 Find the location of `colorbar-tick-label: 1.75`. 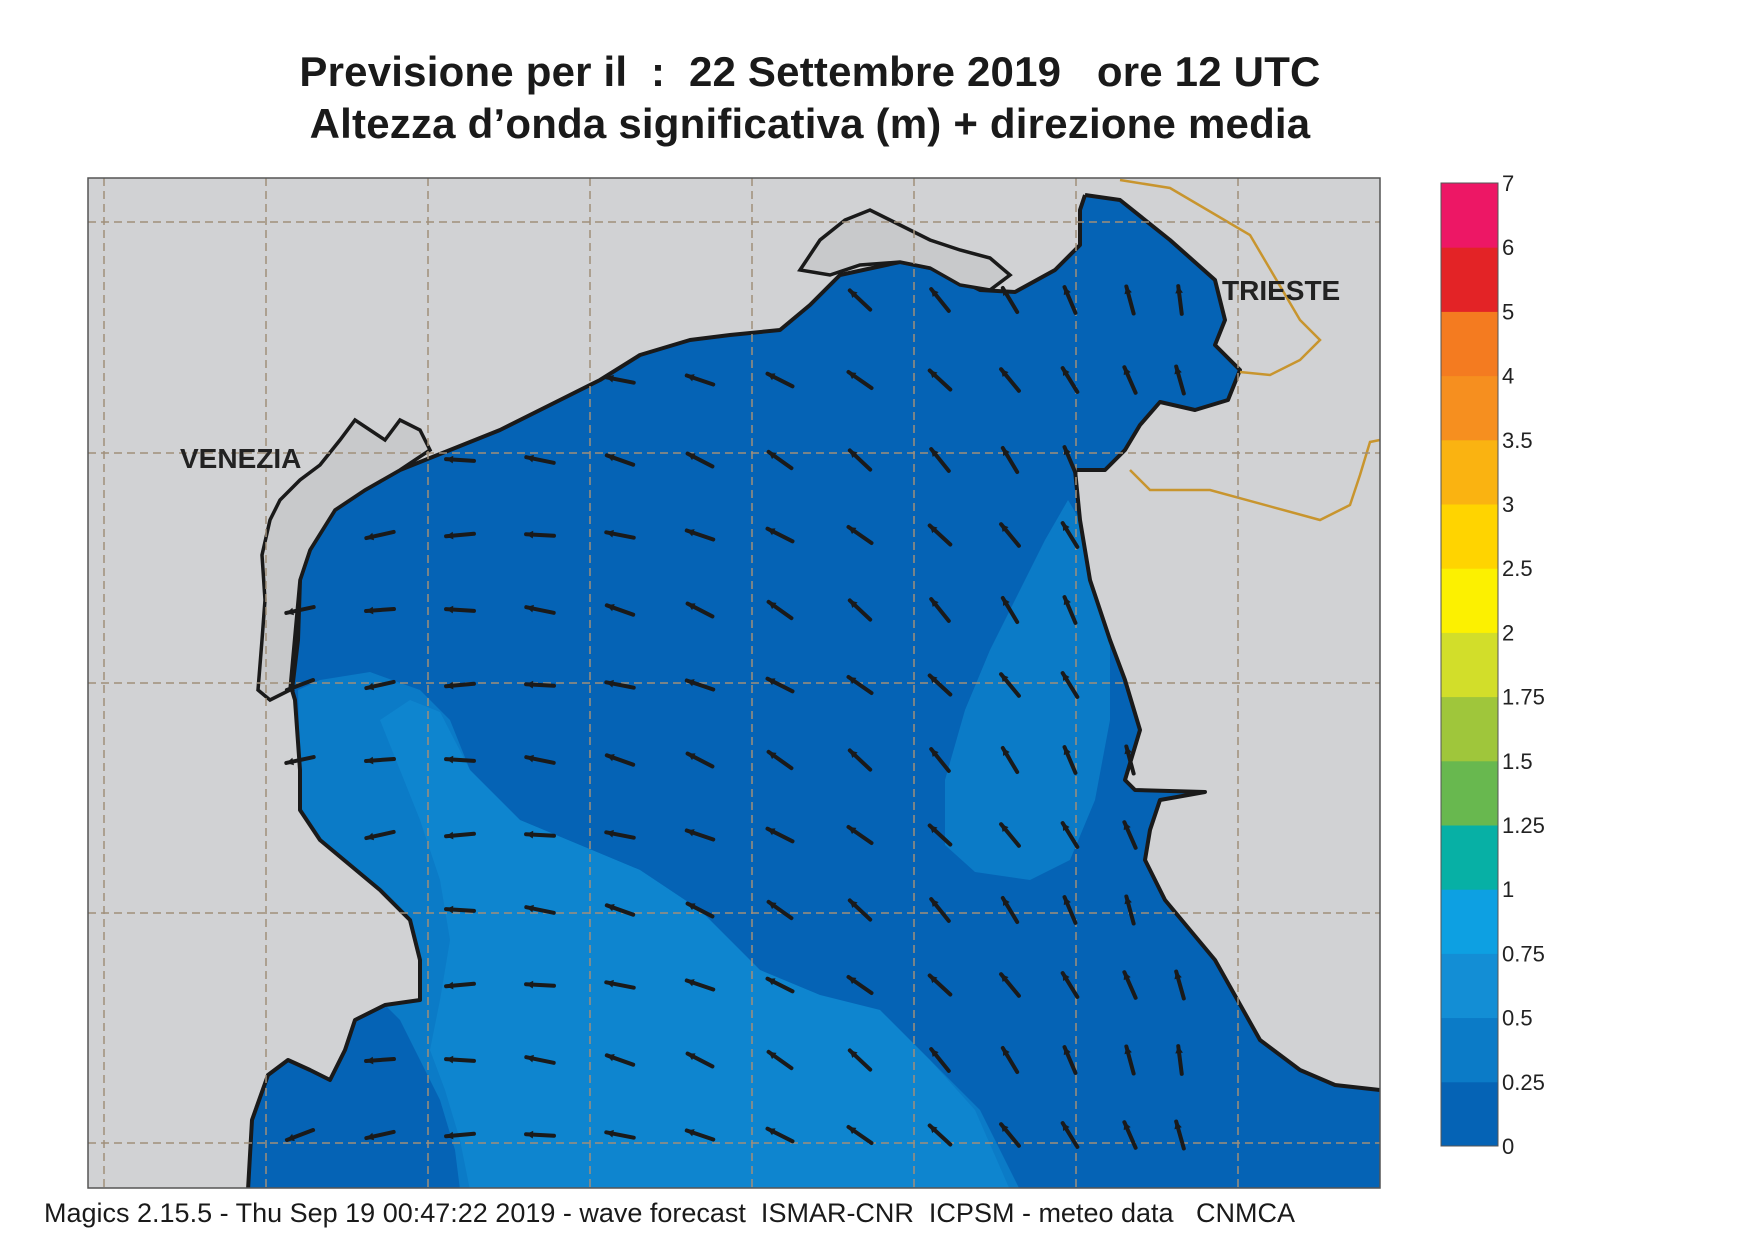

colorbar-tick-label: 1.75 is located at coordinates (1523, 697).